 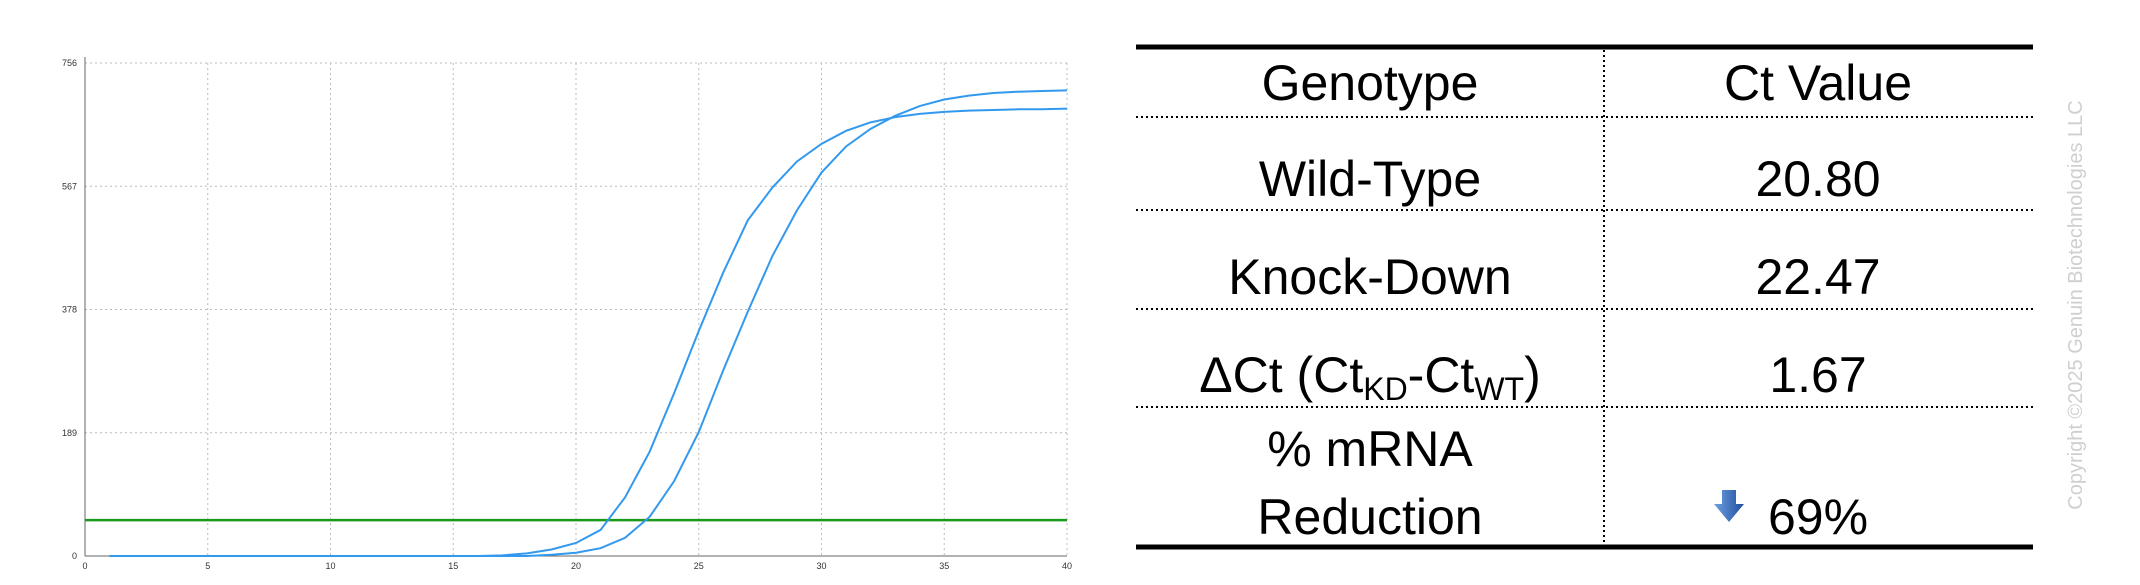 What do you see at coordinates (1818, 517) in the screenshot?
I see `row-value: 69%` at bounding box center [1818, 517].